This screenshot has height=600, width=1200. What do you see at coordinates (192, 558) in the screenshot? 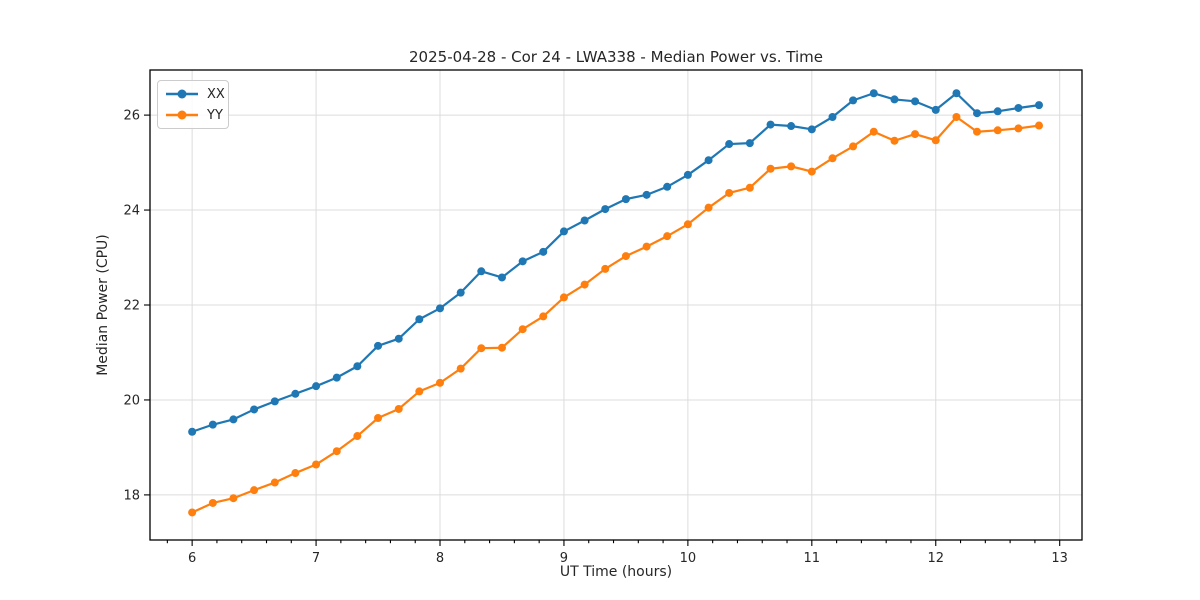
I see `x-tick-label: 6` at bounding box center [192, 558].